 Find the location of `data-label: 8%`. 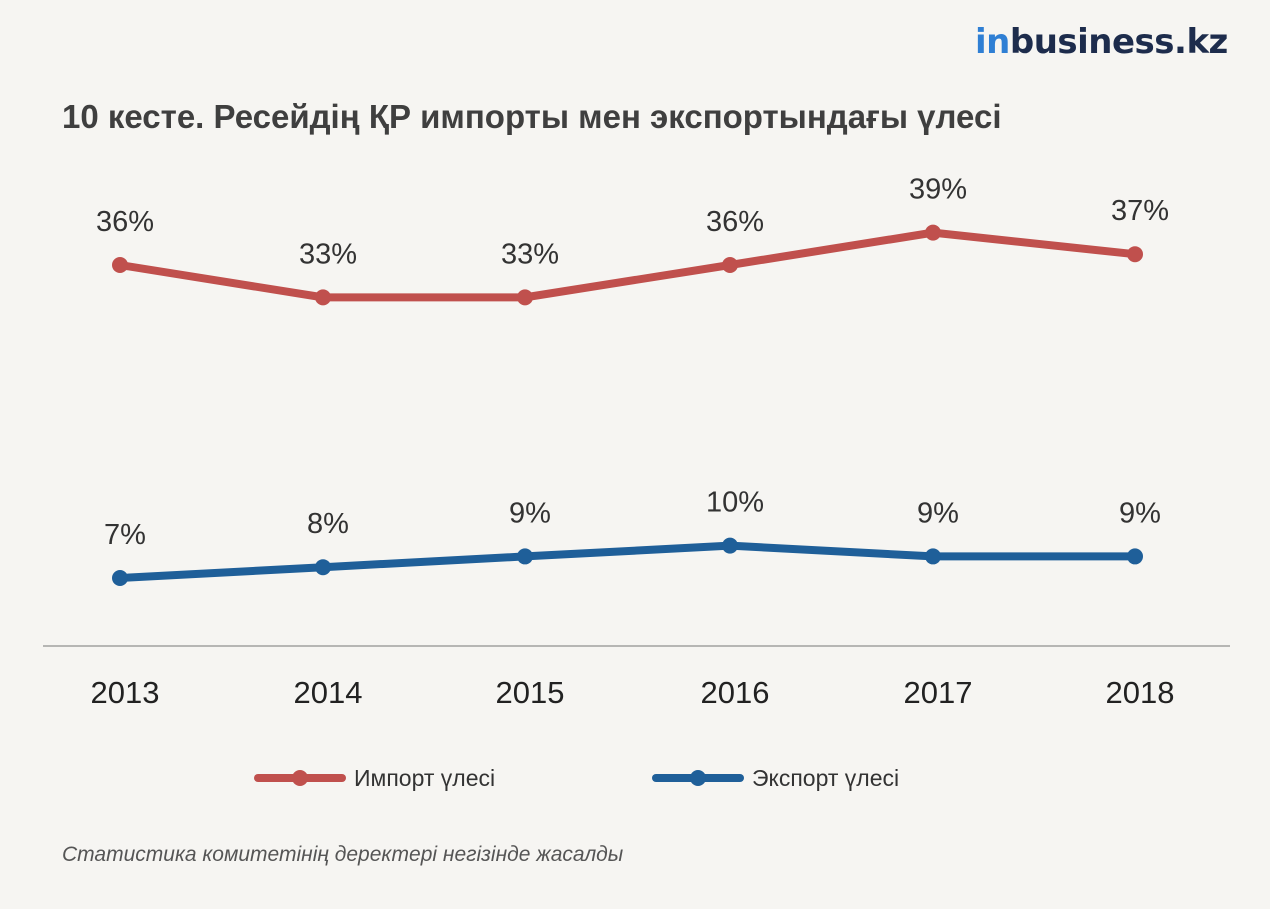

data-label: 8% is located at coordinates (328, 524).